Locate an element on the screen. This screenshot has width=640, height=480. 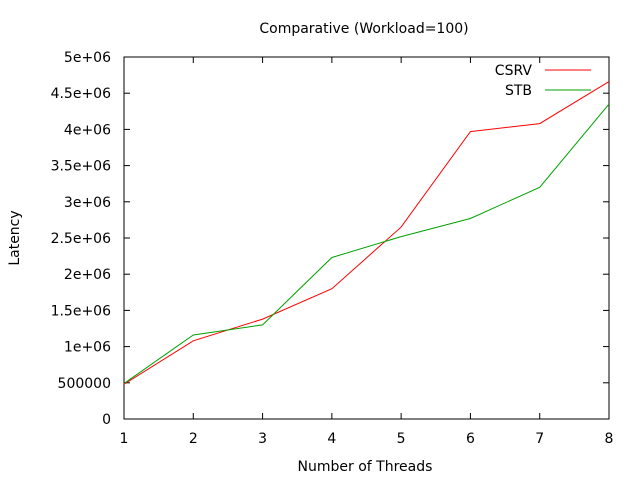
x-tick-label: 8 is located at coordinates (609, 439).